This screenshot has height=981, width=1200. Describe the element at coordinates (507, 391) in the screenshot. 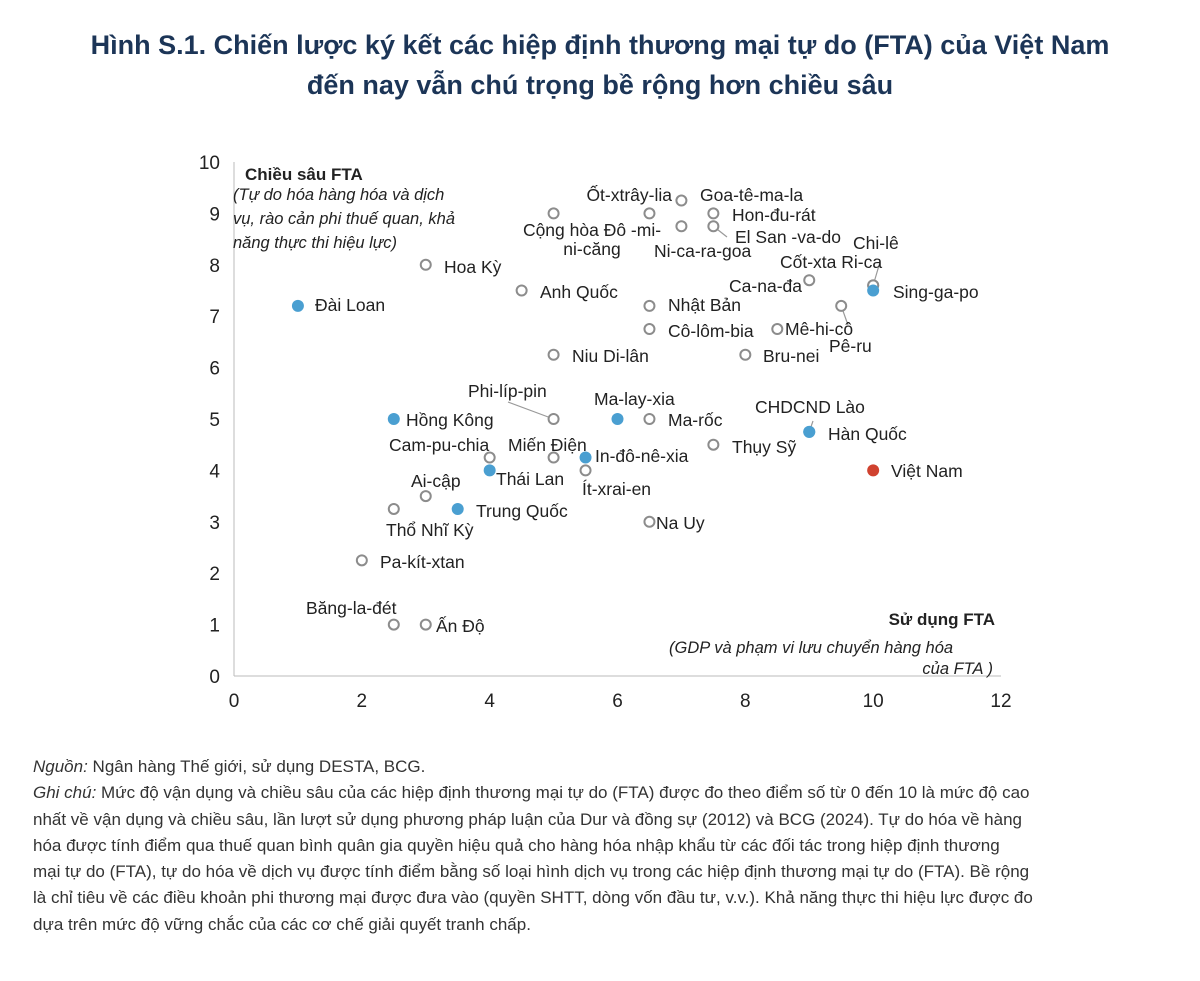

I see `data-label: Phi-líp-pin` at that location.